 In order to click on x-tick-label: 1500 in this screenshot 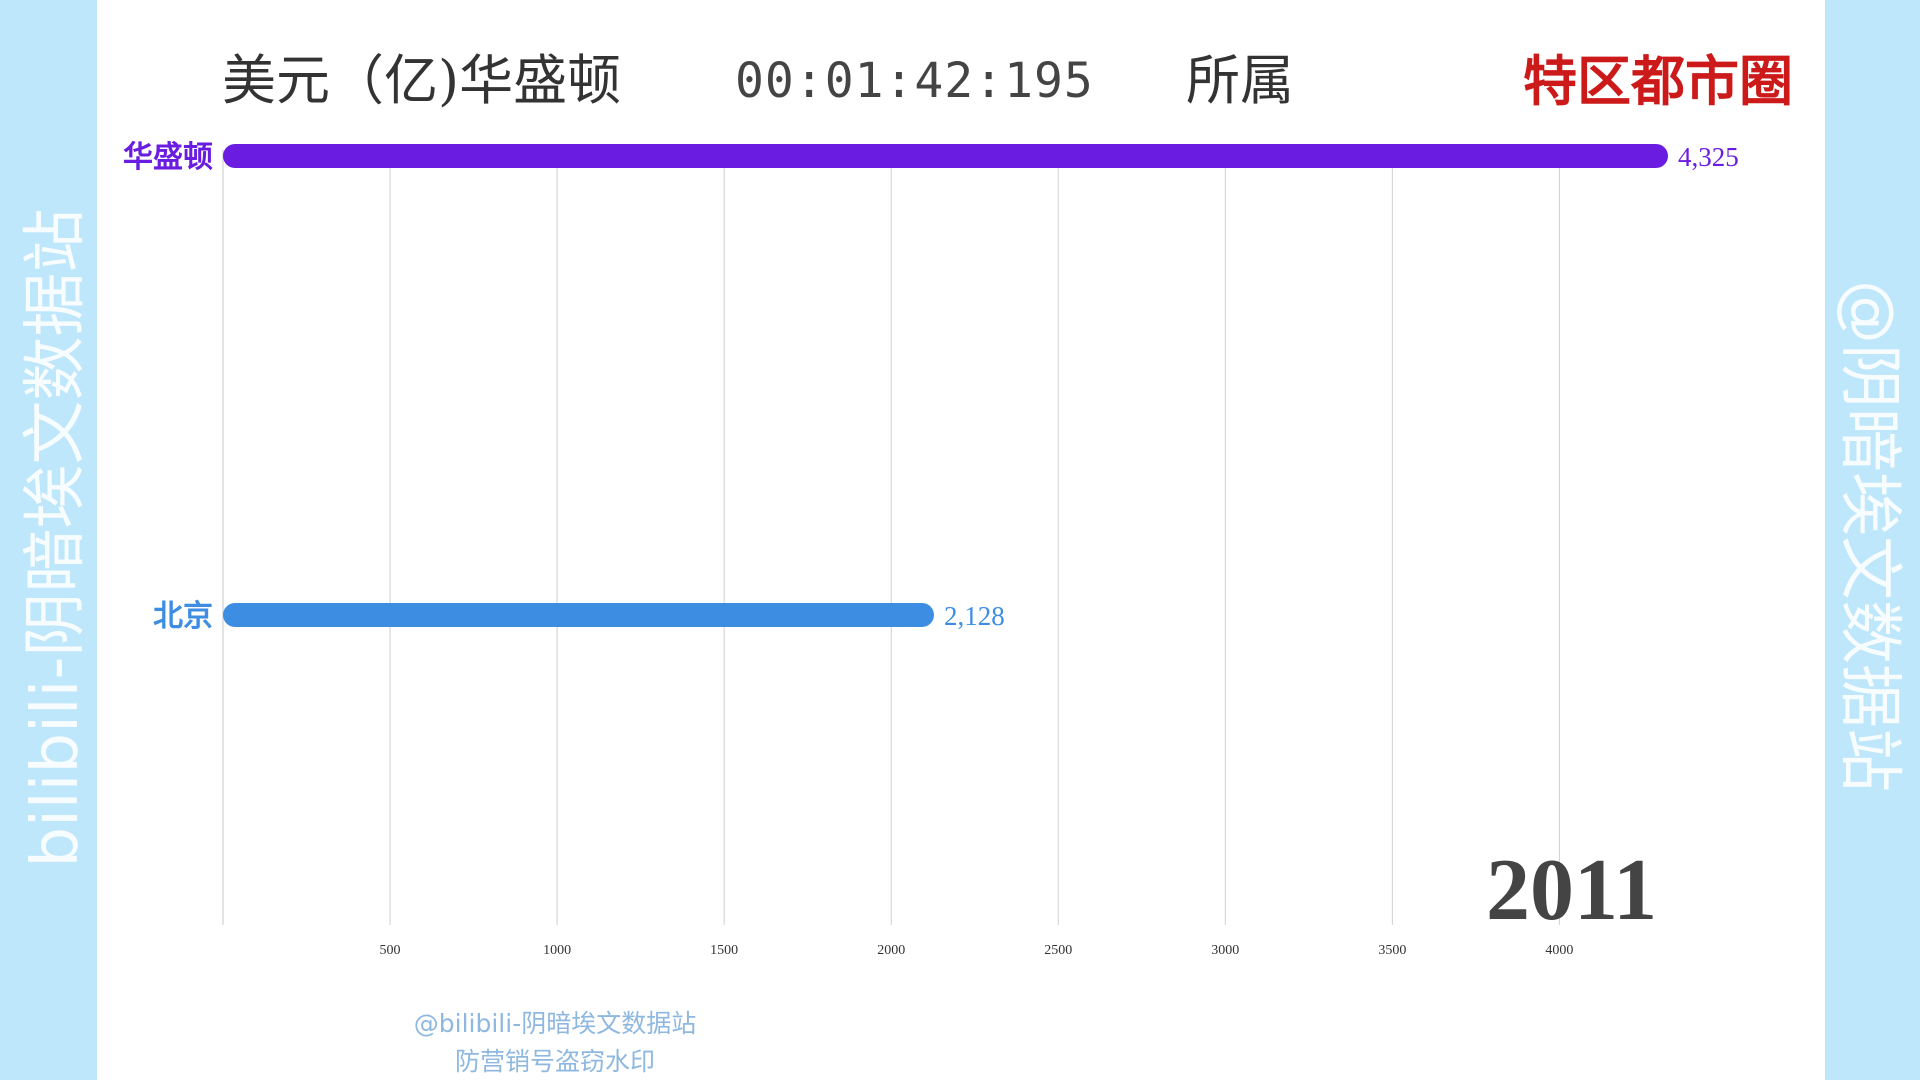, I will do `click(724, 950)`.